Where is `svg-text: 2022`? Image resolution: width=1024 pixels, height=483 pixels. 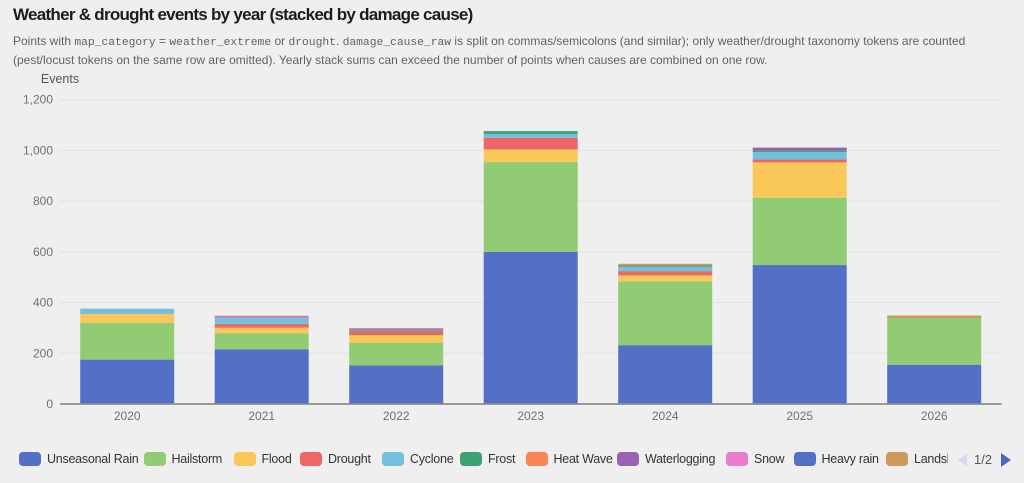
svg-text: 2022 is located at coordinates (396, 416).